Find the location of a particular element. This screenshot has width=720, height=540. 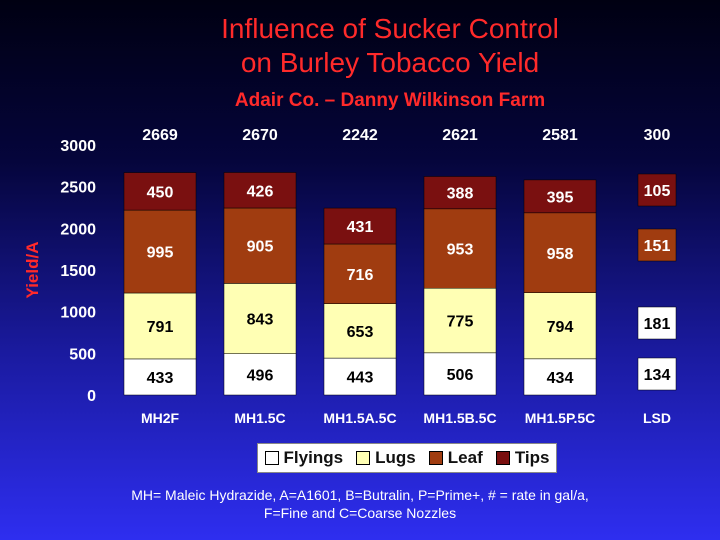

data-label-flyings: 434 is located at coordinates (560, 378).